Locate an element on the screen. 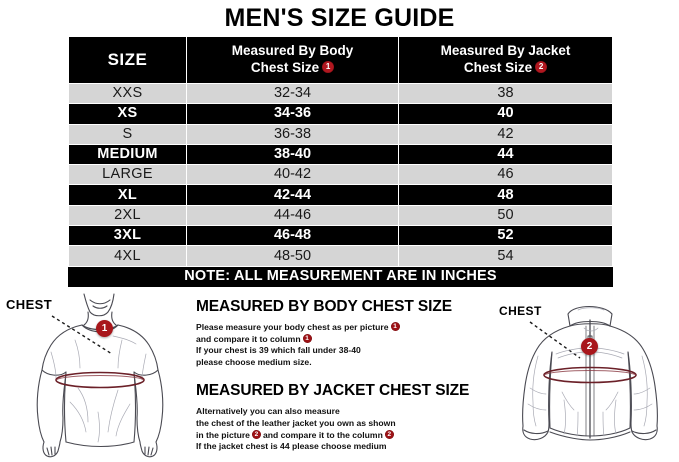 The width and height of the screenshot is (679, 462). cell-jacket-chest: 54 is located at coordinates (505, 256).